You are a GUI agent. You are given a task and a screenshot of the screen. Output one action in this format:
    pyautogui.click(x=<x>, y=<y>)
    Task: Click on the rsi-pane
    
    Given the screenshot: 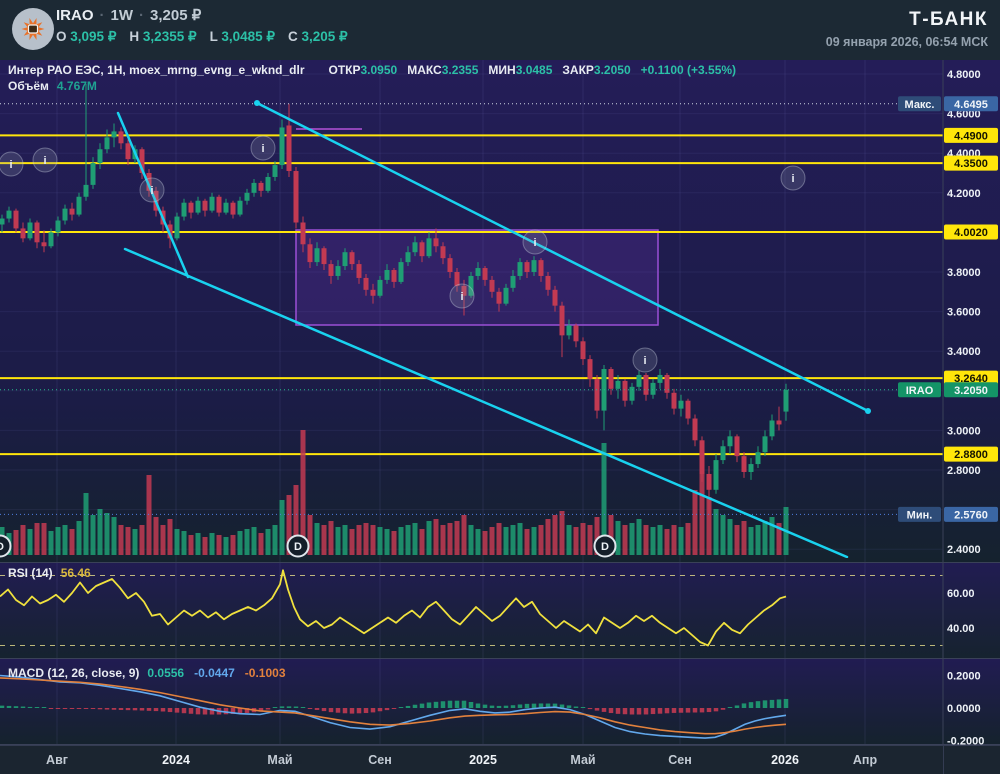 What is the action you would take?
    pyautogui.click(x=471, y=608)
    